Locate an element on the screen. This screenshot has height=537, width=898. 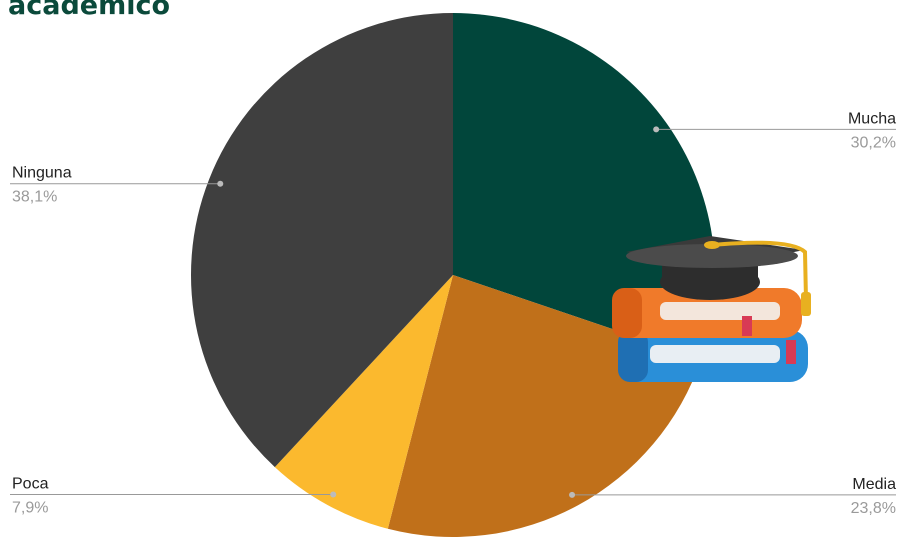
slice-label: Mucha is located at coordinates (872, 118).